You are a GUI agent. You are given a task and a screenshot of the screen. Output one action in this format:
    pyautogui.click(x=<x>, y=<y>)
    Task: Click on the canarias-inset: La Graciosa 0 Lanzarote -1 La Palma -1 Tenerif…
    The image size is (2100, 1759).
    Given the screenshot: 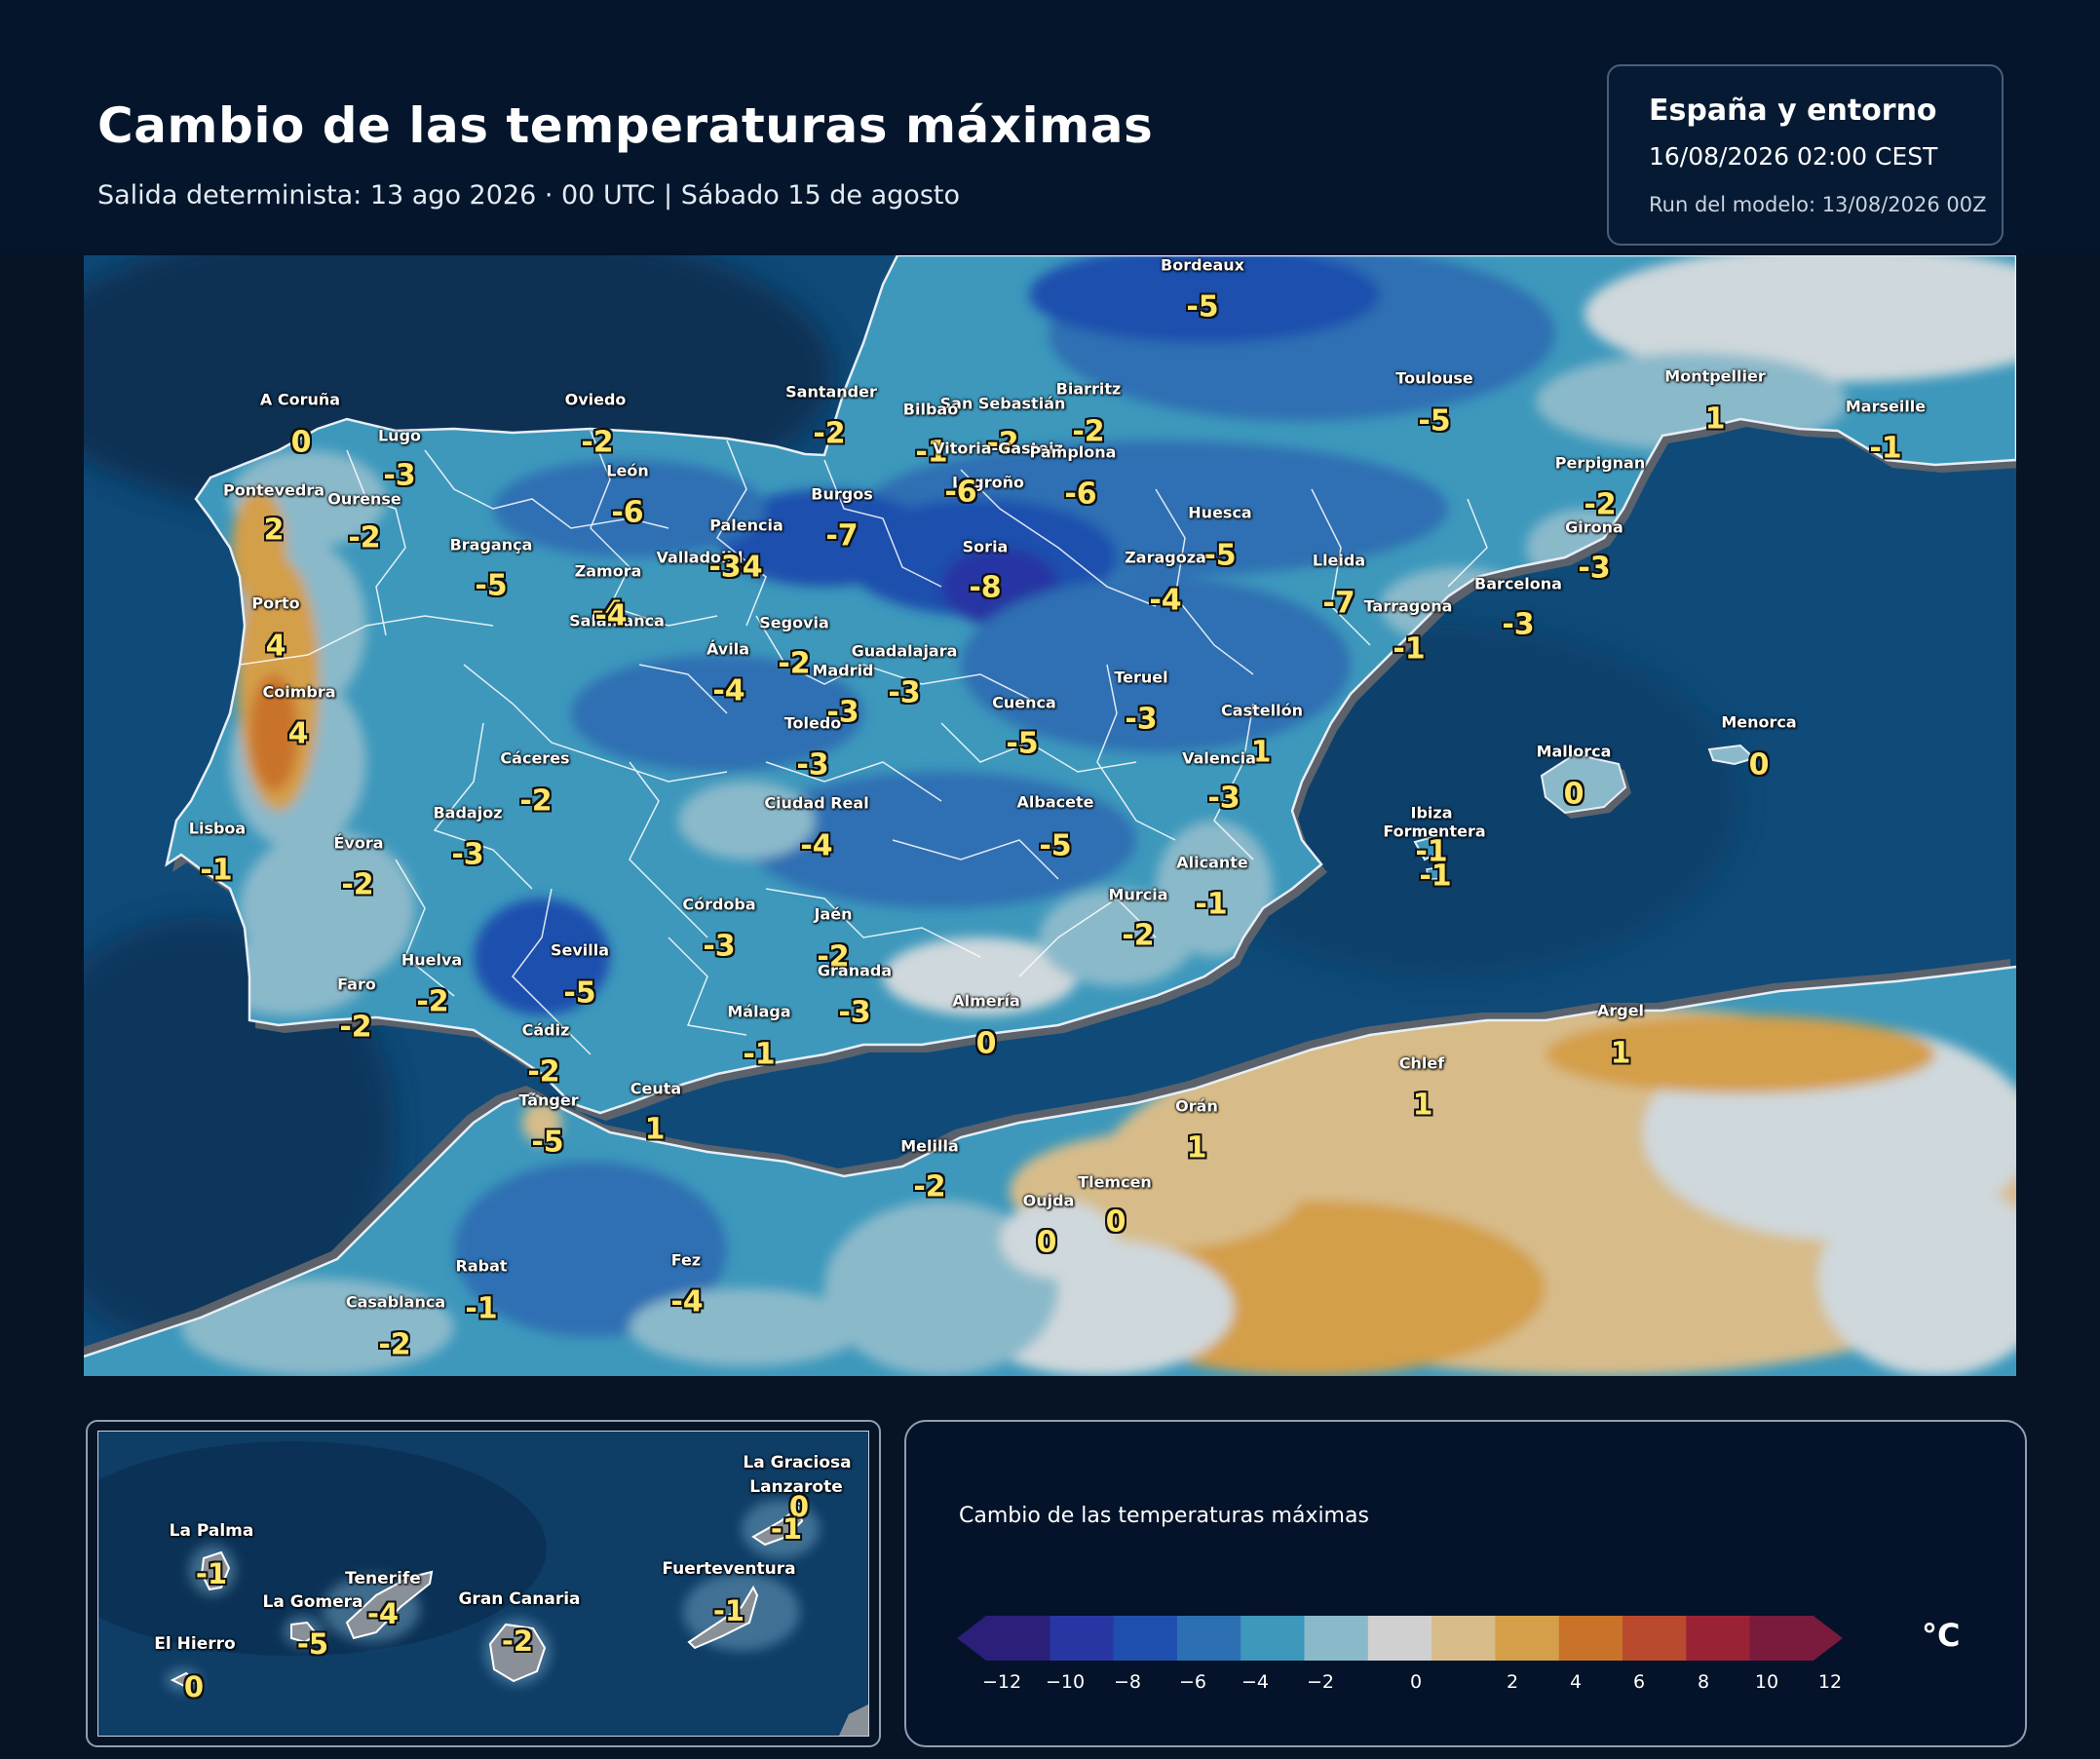 What is the action you would take?
    pyautogui.click(x=483, y=1584)
    